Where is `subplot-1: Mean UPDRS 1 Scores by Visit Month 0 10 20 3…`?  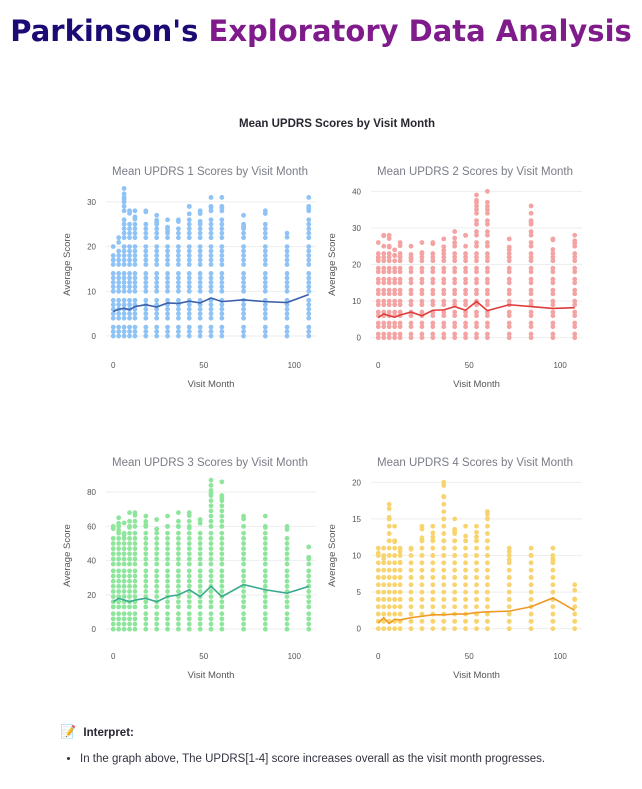 subplot-1: Mean UPDRS 1 Scores by Visit Month 0 10 20 3… is located at coordinates (189, 278).